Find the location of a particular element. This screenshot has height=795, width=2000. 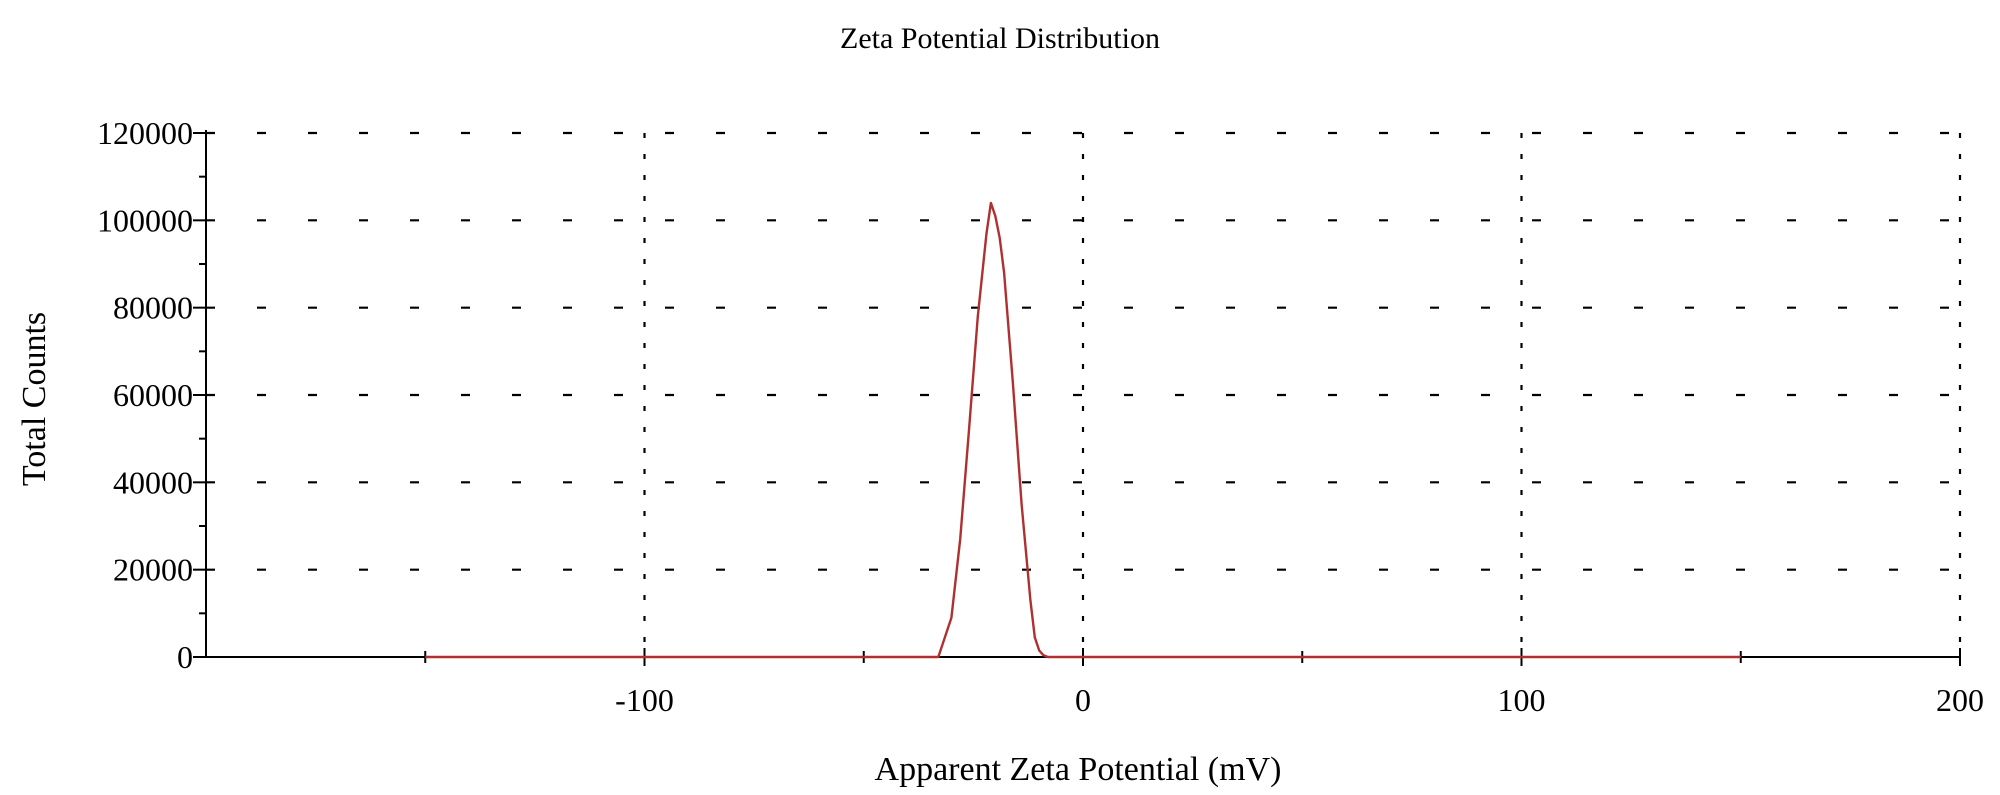

y-tick-label: 40000 is located at coordinates (153, 482).